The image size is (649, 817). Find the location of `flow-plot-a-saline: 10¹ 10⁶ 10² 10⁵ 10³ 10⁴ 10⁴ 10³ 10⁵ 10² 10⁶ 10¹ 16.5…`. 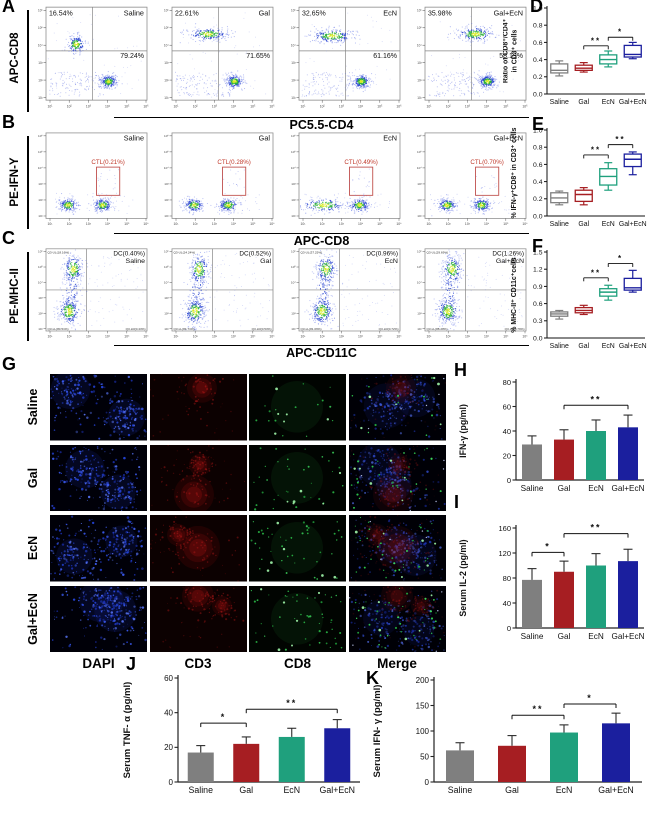

flow-plot-a-saline: 10¹ 10⁶ 10² 10⁵ 10³ 10⁴ 10⁴ 10³ 10⁵ 10² 10⁶ 10¹ 16.5… is located at coordinates (93, 57).